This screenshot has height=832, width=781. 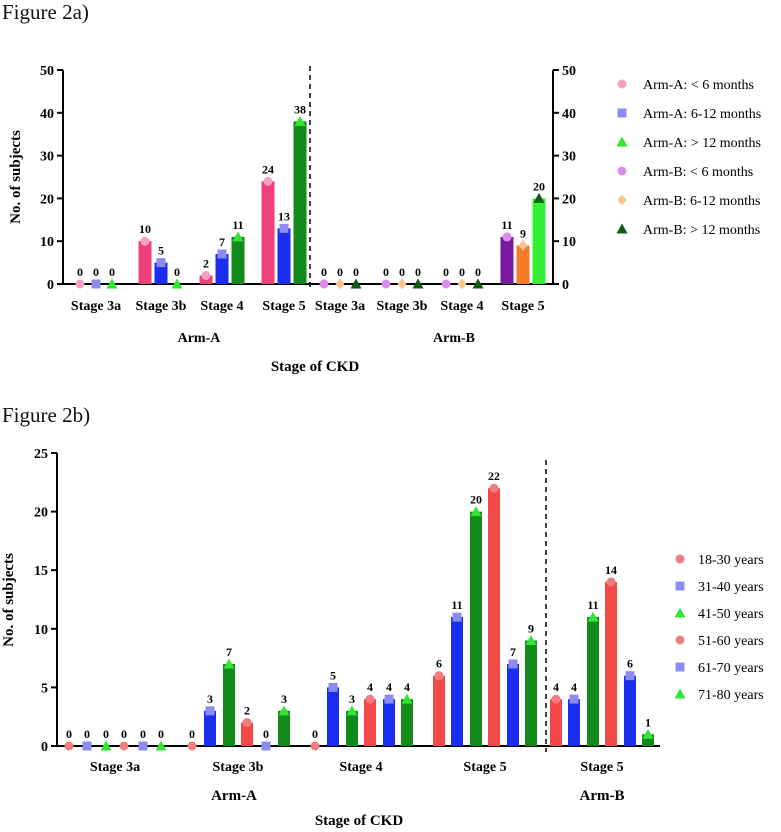 I want to click on group-label-arm-b: Arm-B, so click(x=454, y=338).